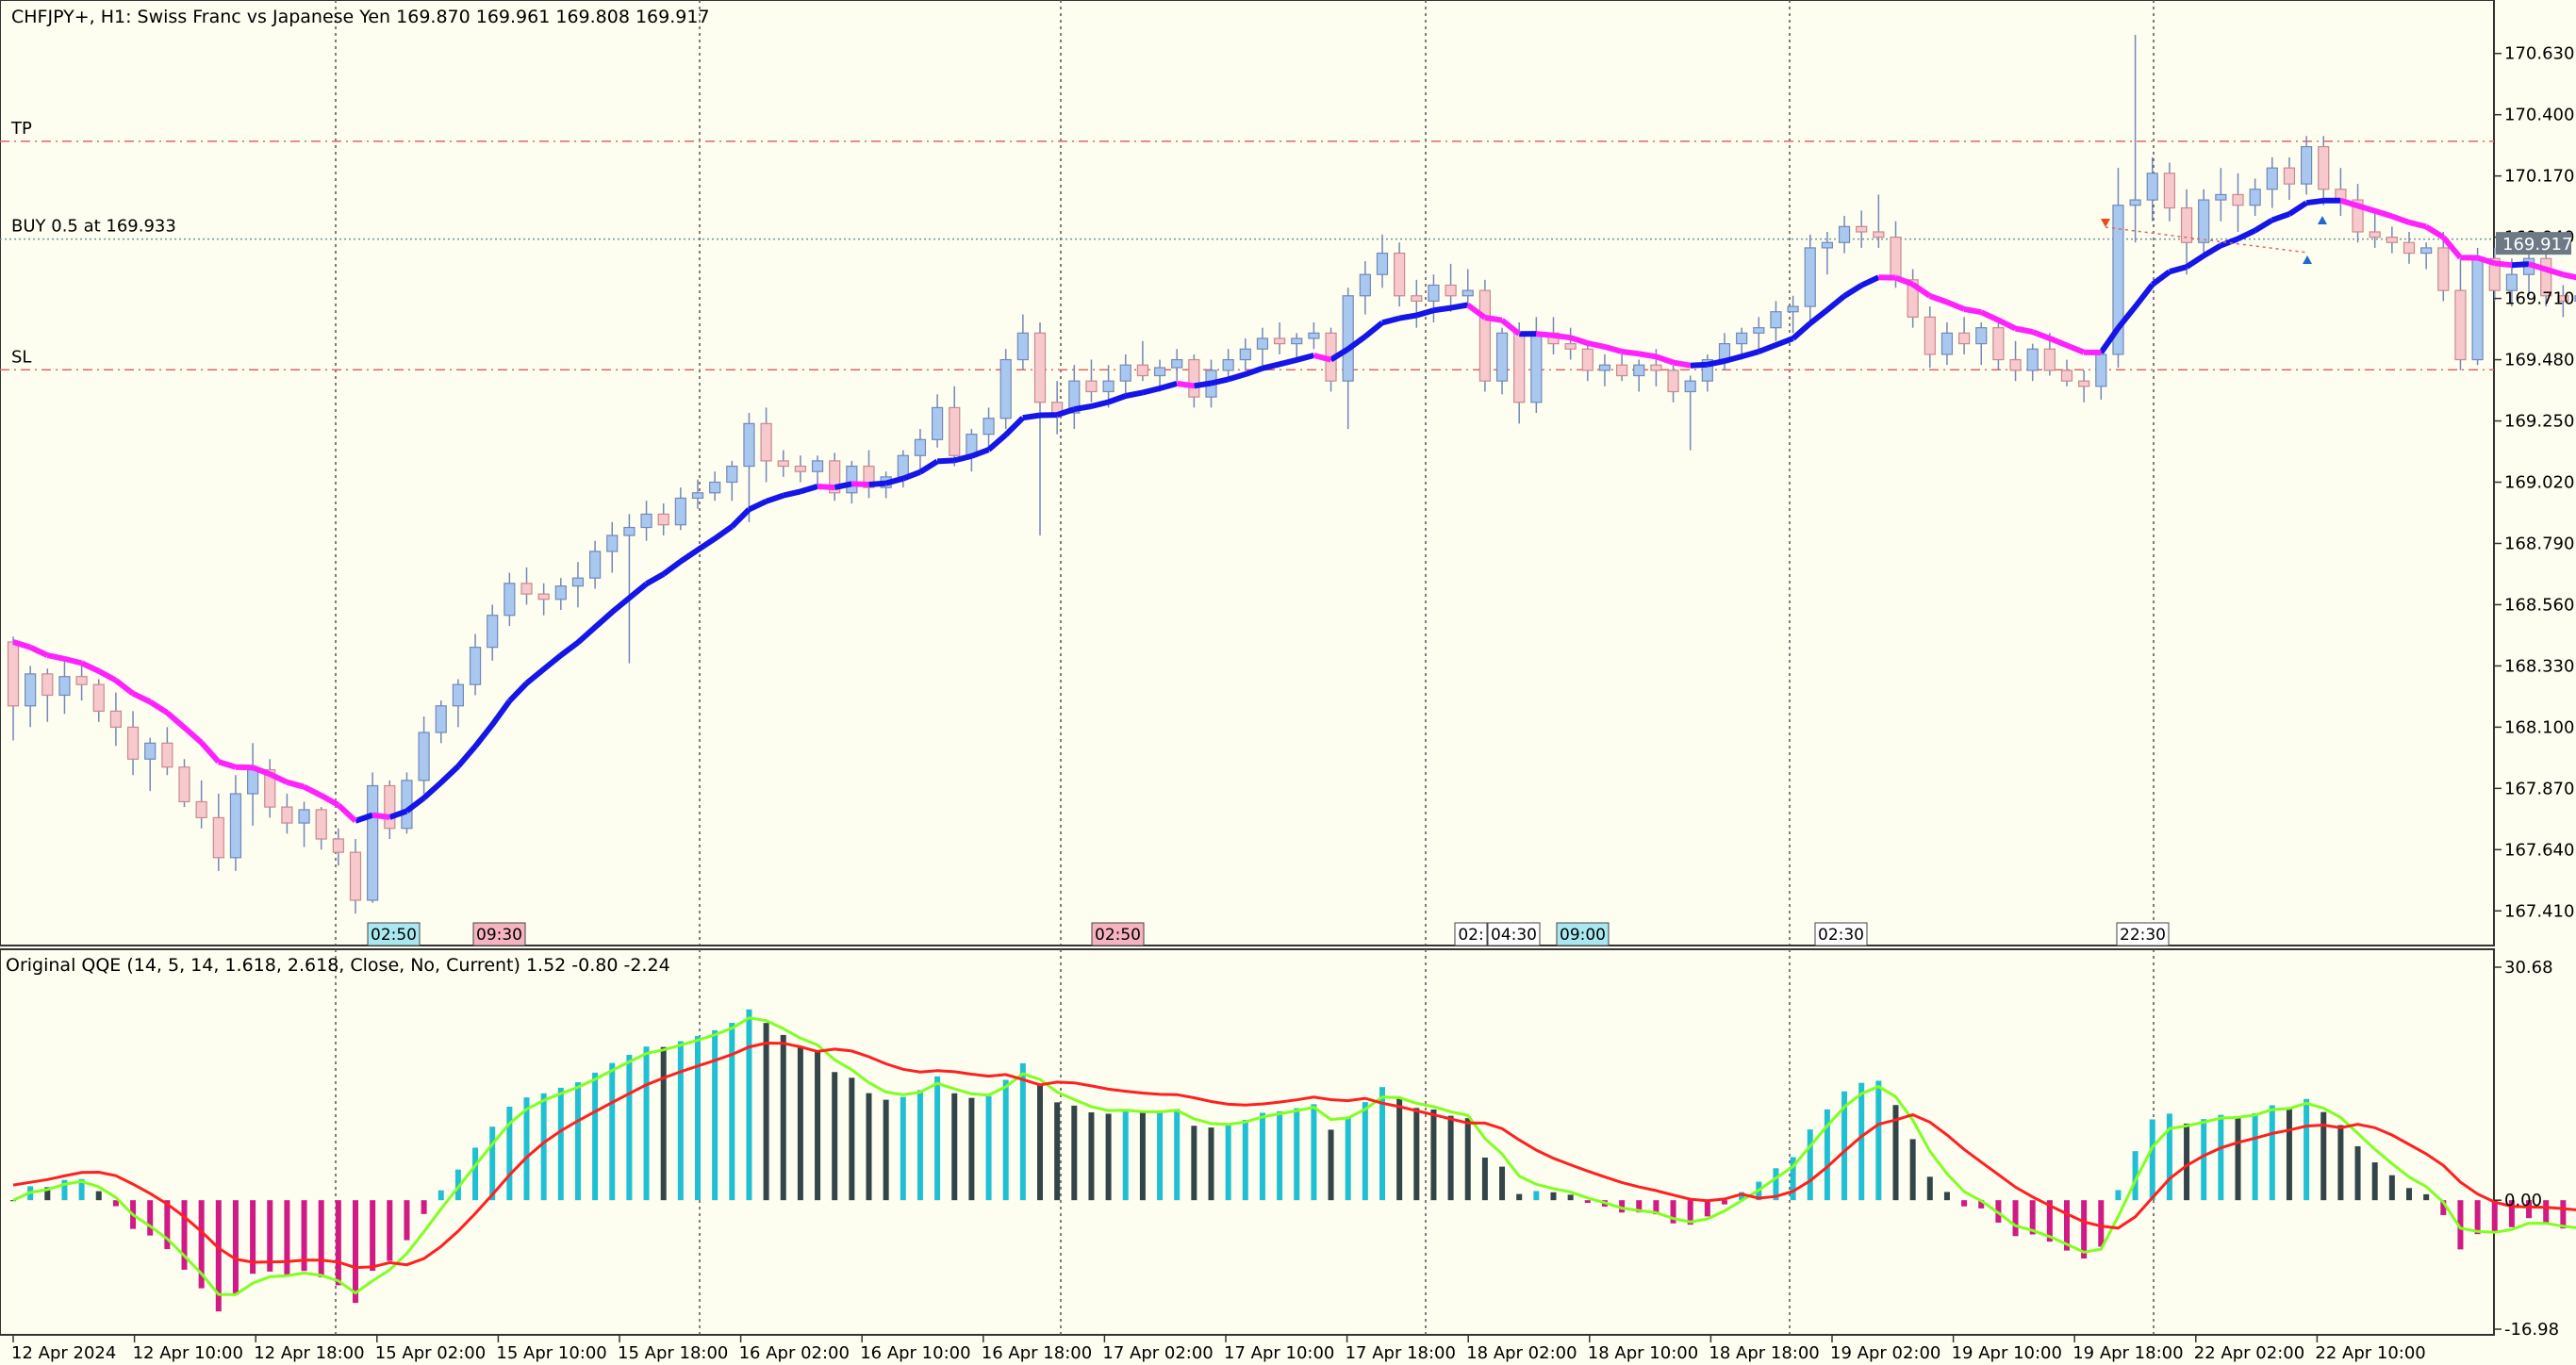 This screenshot has width=2576, height=1365. I want to click on qqe-tick-label: -16.98, so click(2531, 1330).